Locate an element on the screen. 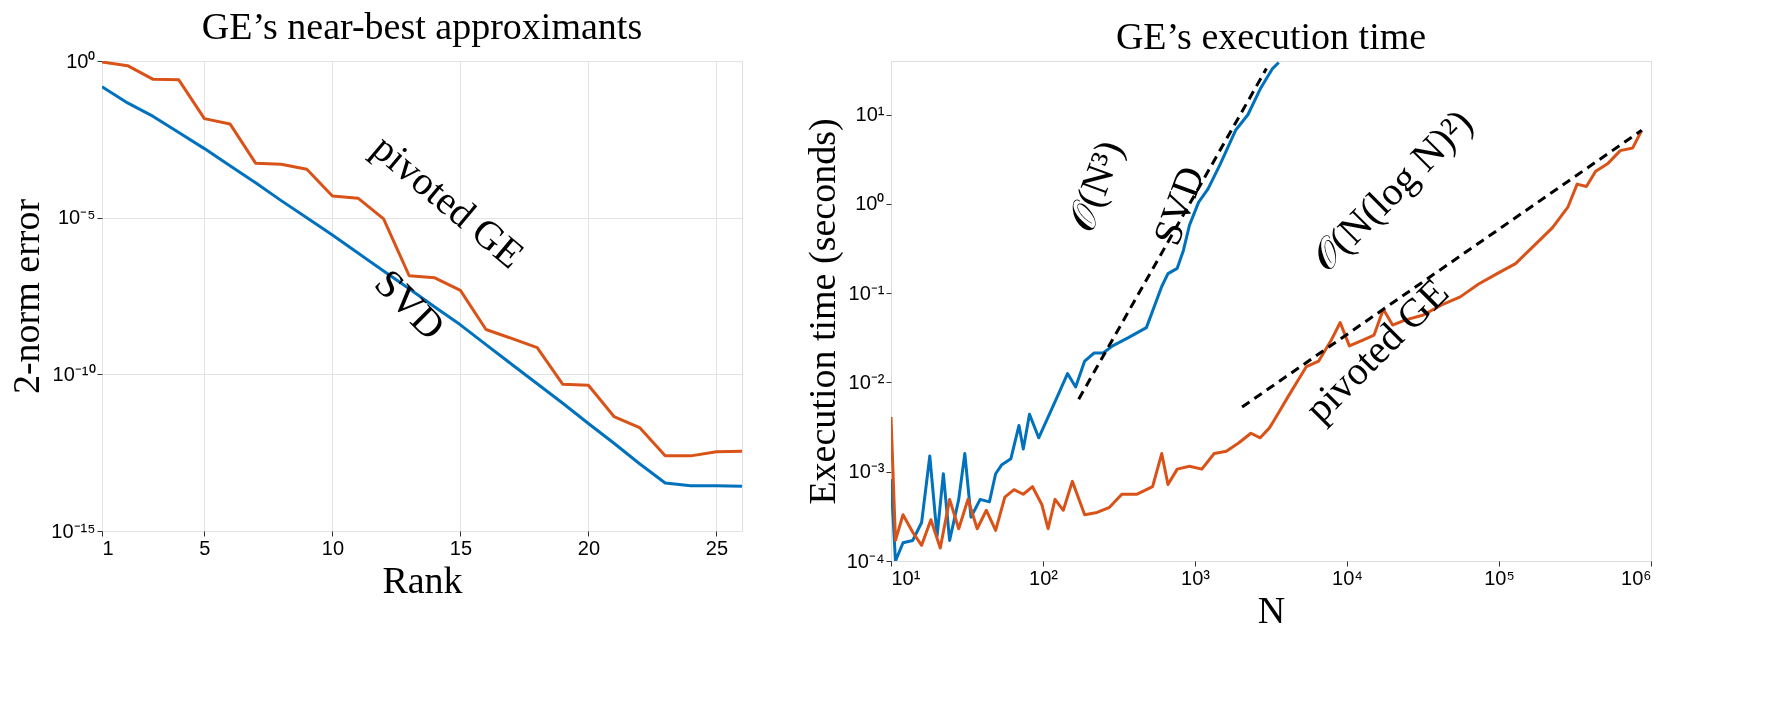 Image resolution: width=1775 pixels, height=723 pixels. x-tick-label: 5 is located at coordinates (205, 547).